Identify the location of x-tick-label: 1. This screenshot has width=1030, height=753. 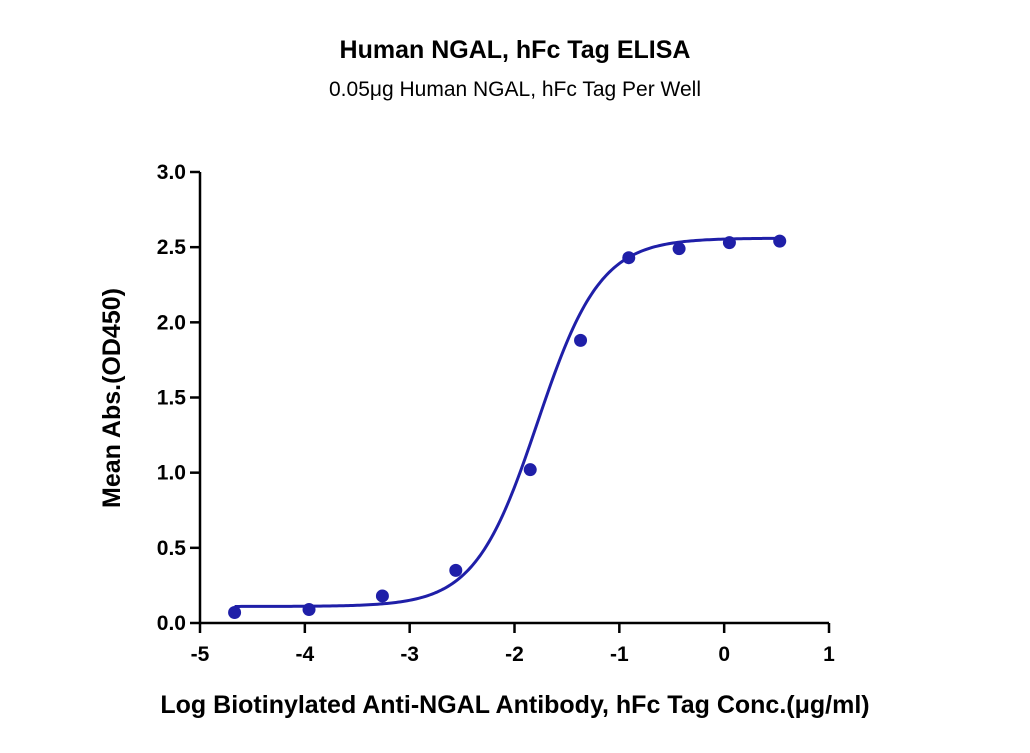
(829, 654).